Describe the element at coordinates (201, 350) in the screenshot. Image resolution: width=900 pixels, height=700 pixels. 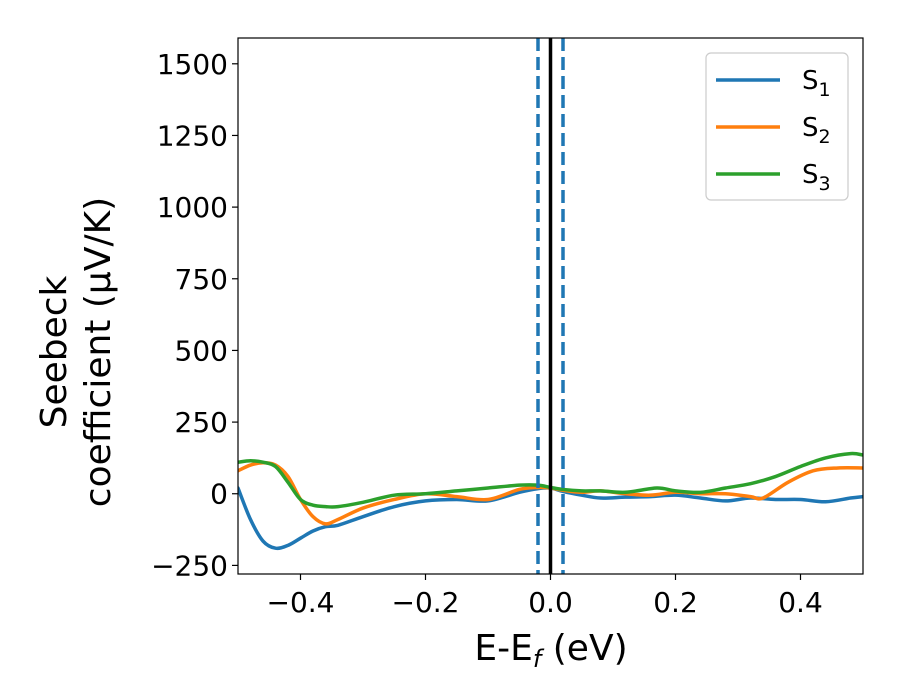
I see `y-tick-label: 500` at that location.